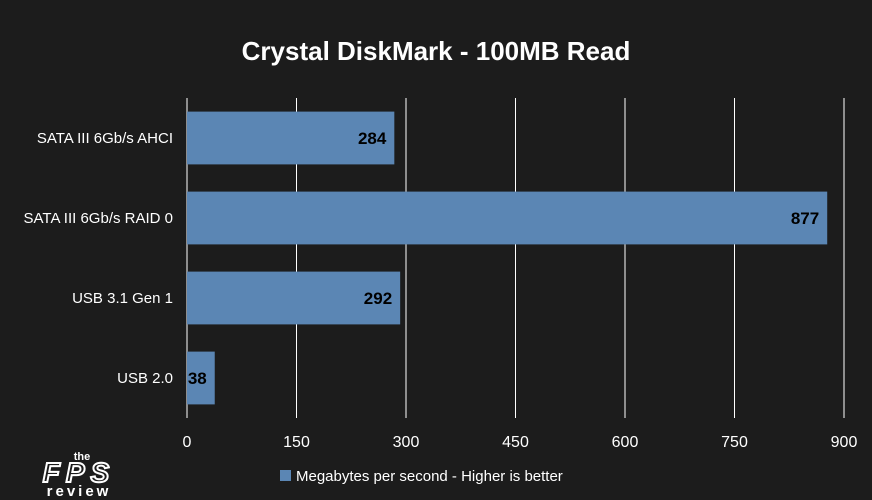 The image size is (872, 500). Describe the element at coordinates (99, 218) in the screenshot. I see `category-label-1: SATA III 6Gb/s RAID 0` at that location.